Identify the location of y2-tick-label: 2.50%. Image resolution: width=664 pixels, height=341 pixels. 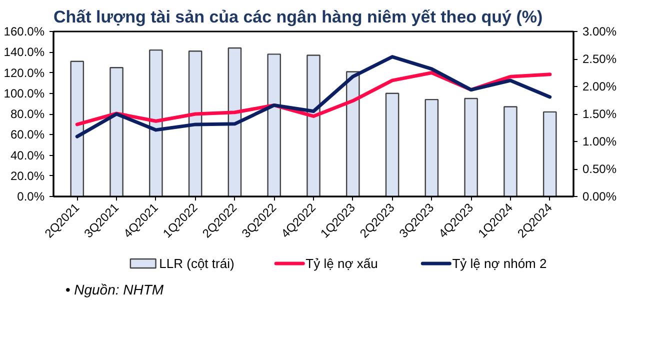
(599, 59).